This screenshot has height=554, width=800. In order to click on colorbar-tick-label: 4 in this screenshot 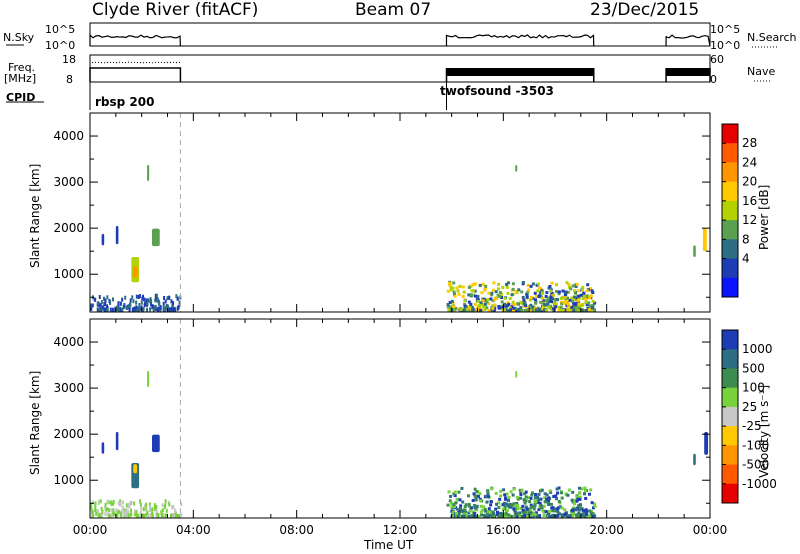, I will do `click(746, 259)`.